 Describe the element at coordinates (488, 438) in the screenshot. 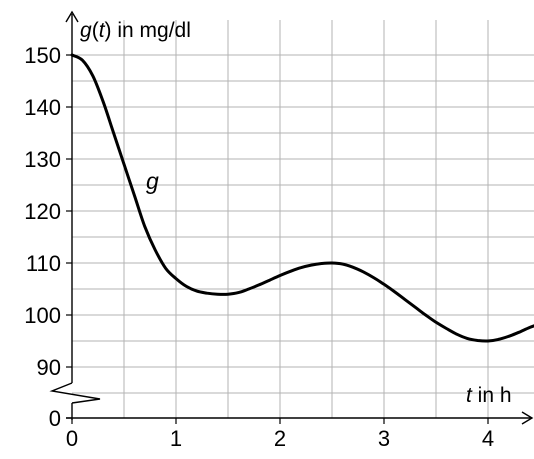

I see `x-tick-label: 4` at that location.